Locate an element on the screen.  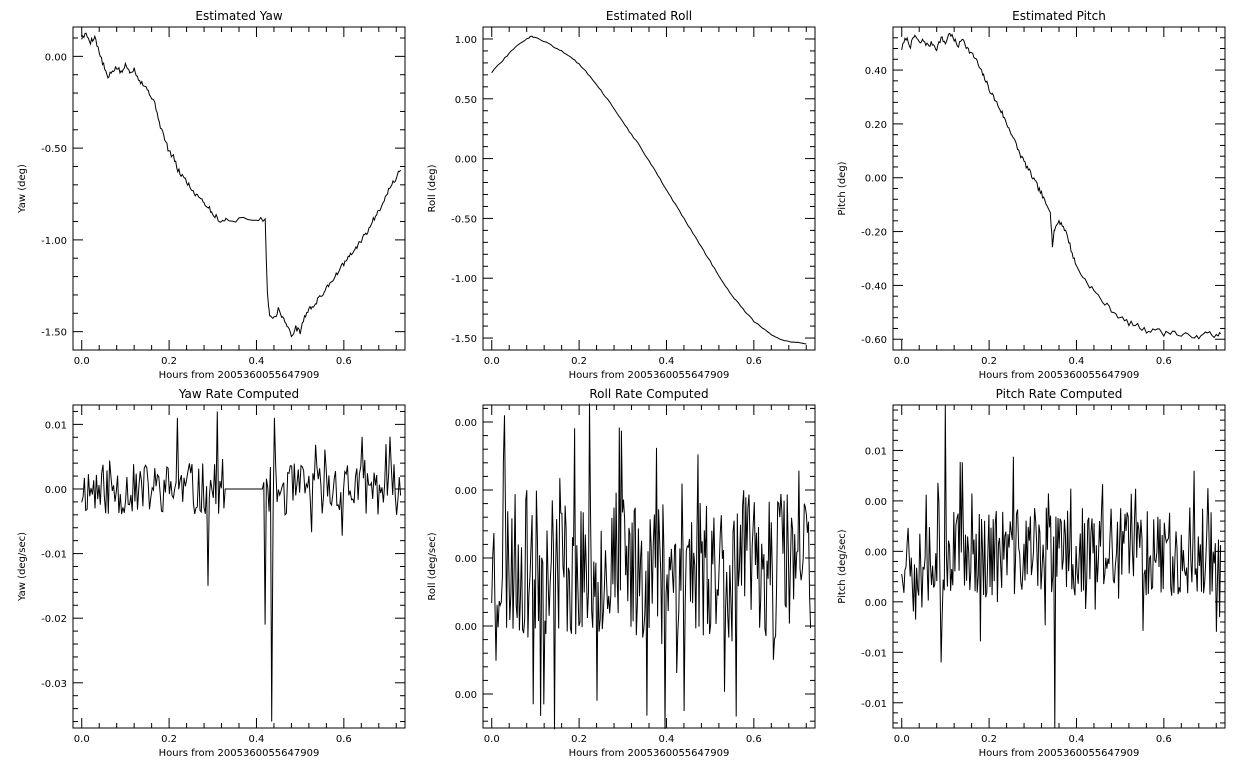
y-tick-label: 1.00 is located at coordinates (466, 40).